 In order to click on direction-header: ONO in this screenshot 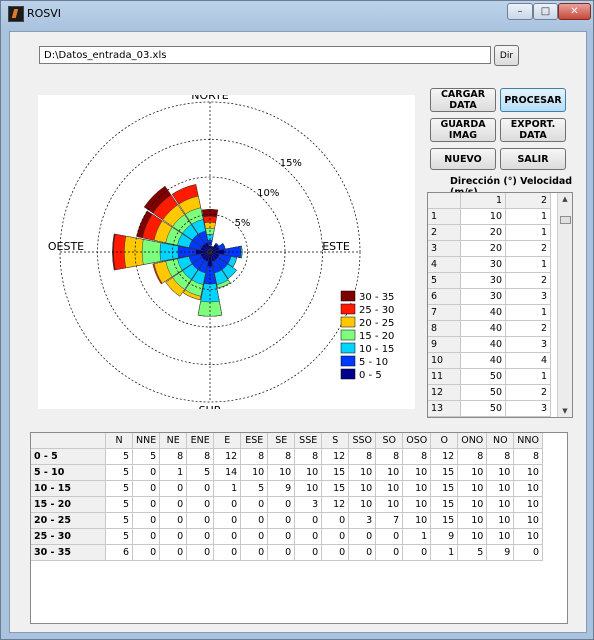, I will do `click(472, 441)`.